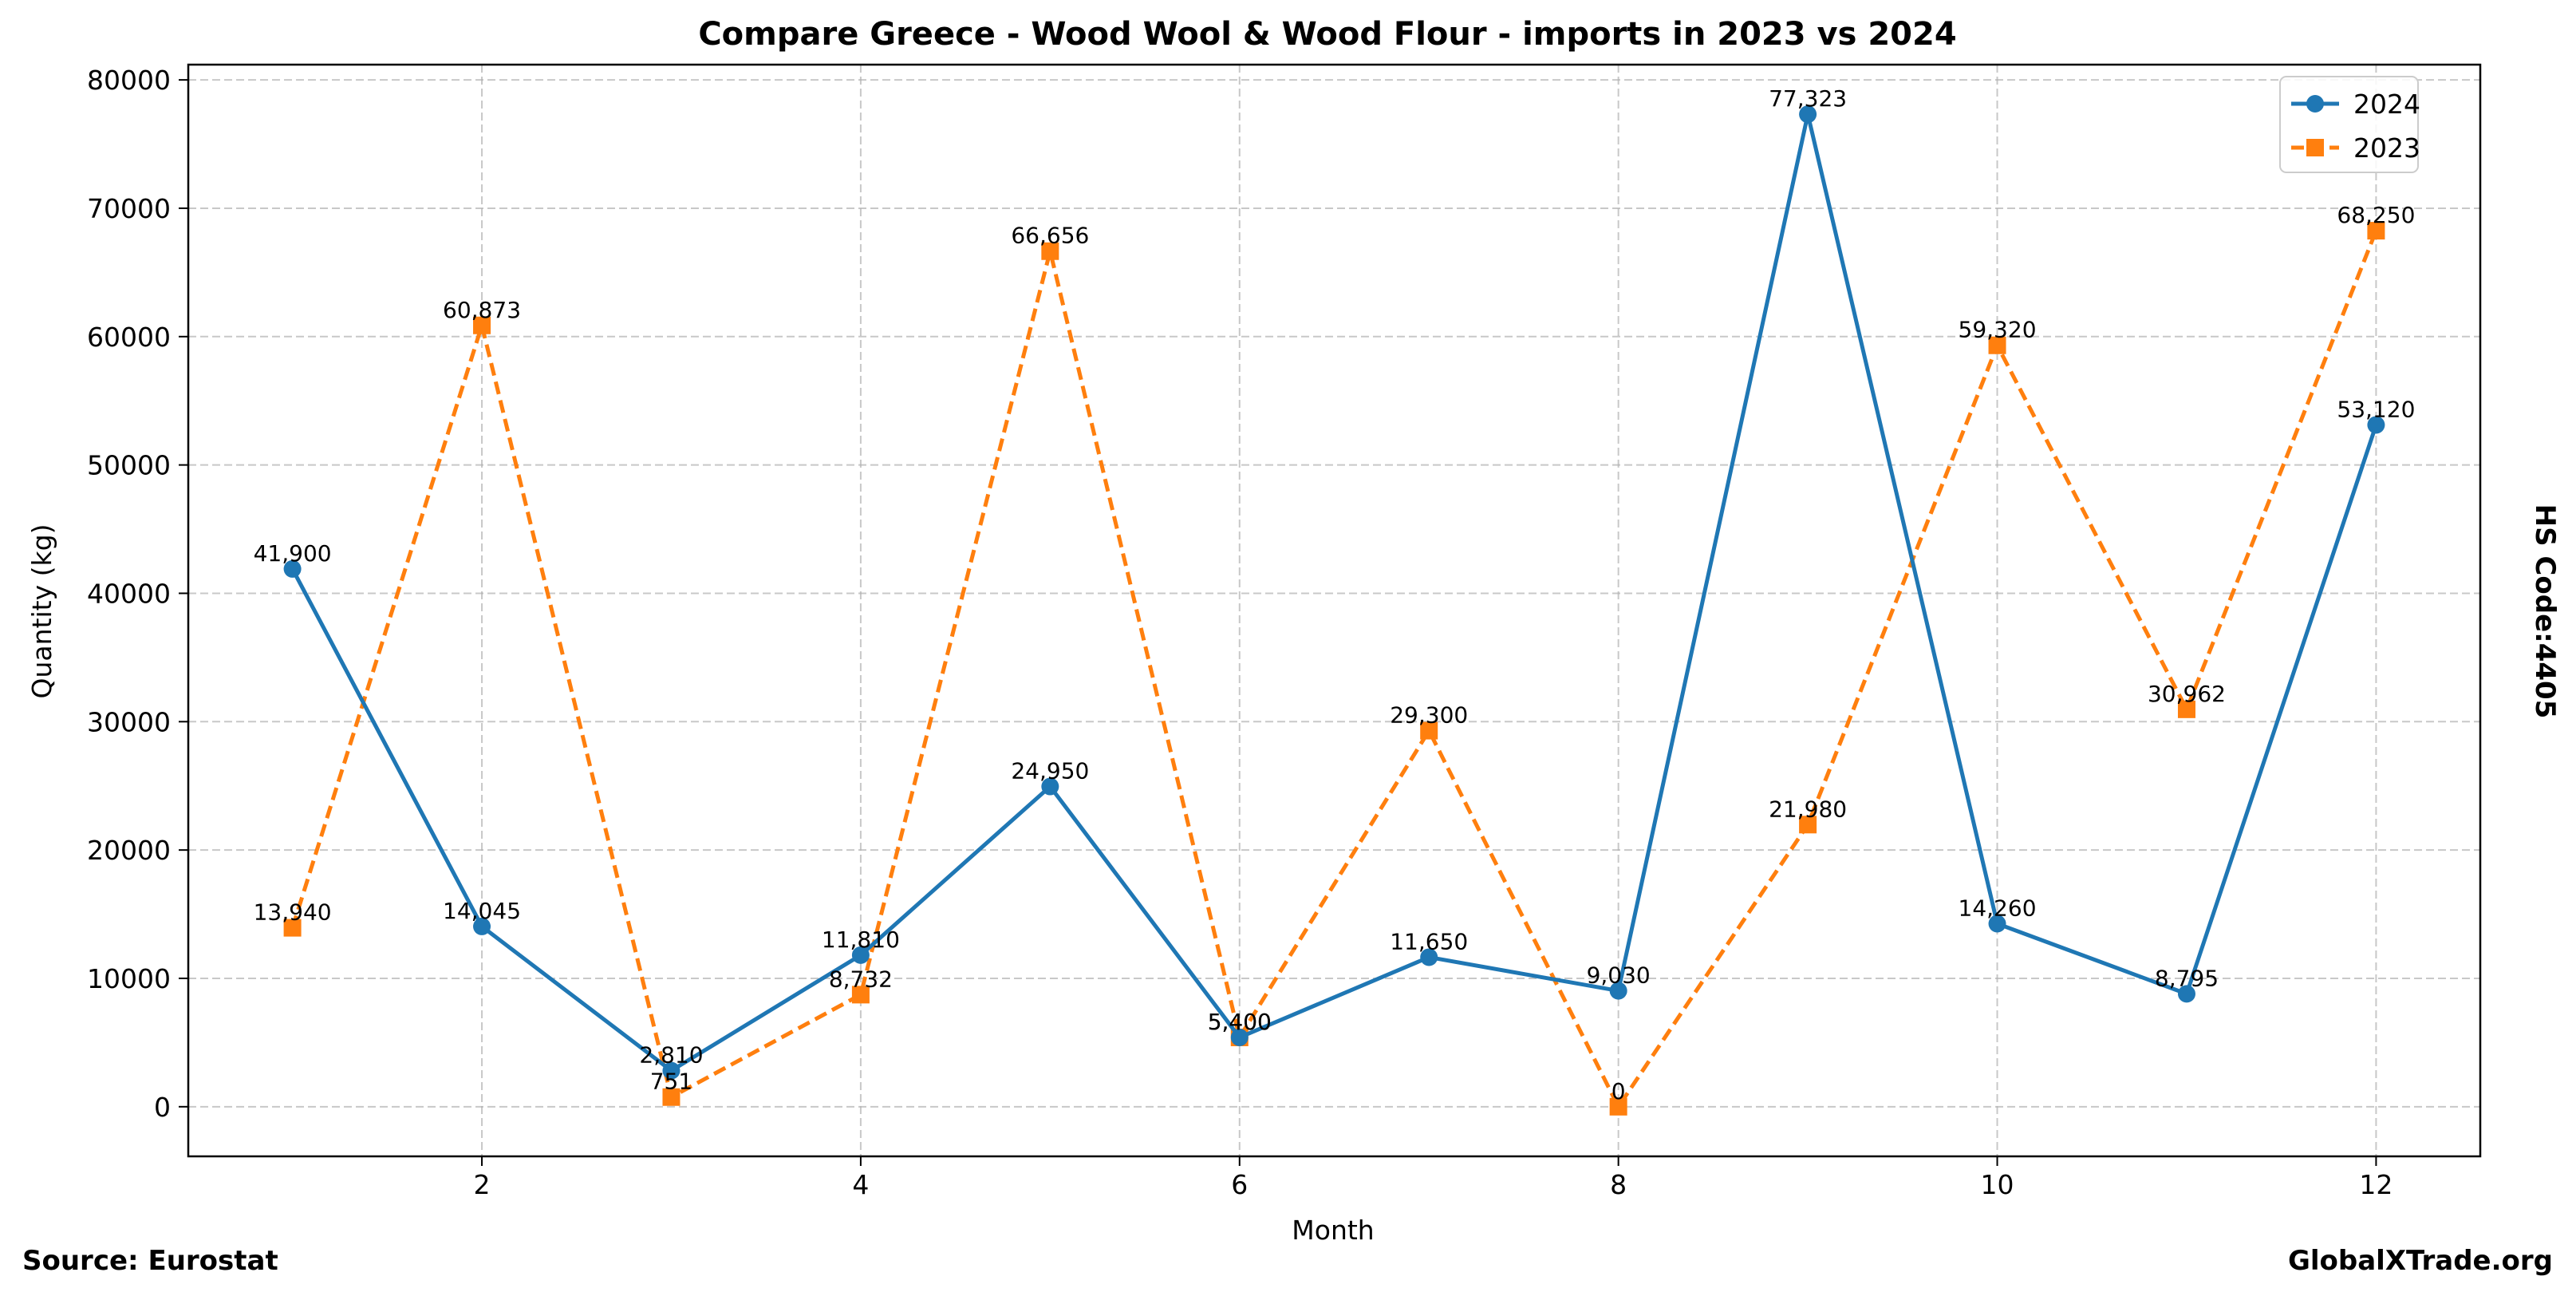 The width and height of the screenshot is (2576, 1296). Describe the element at coordinates (129, 209) in the screenshot. I see `y-tick-label: 70000` at that location.